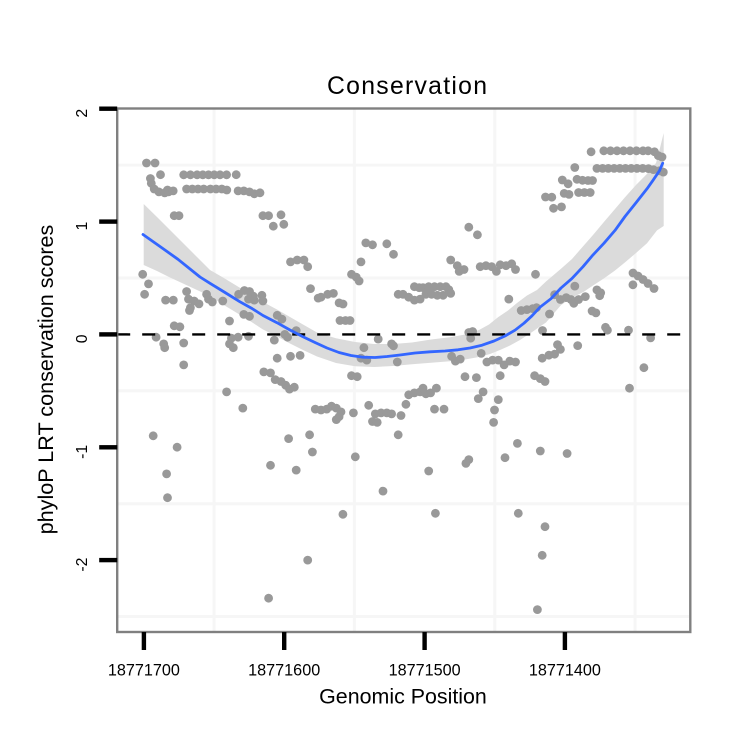  Describe the element at coordinates (425, 671) in the screenshot. I see `svg-text: 18771500` at that location.